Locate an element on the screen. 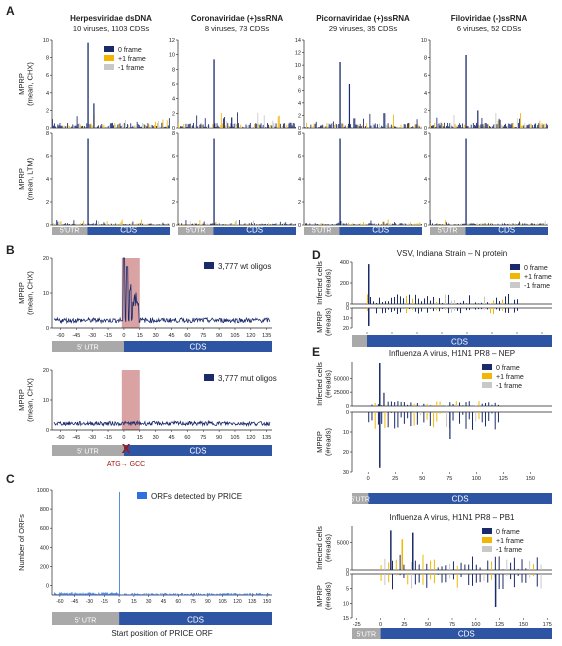  e2-ylabel-top-0: Infected cells is located at coordinates (319, 548).